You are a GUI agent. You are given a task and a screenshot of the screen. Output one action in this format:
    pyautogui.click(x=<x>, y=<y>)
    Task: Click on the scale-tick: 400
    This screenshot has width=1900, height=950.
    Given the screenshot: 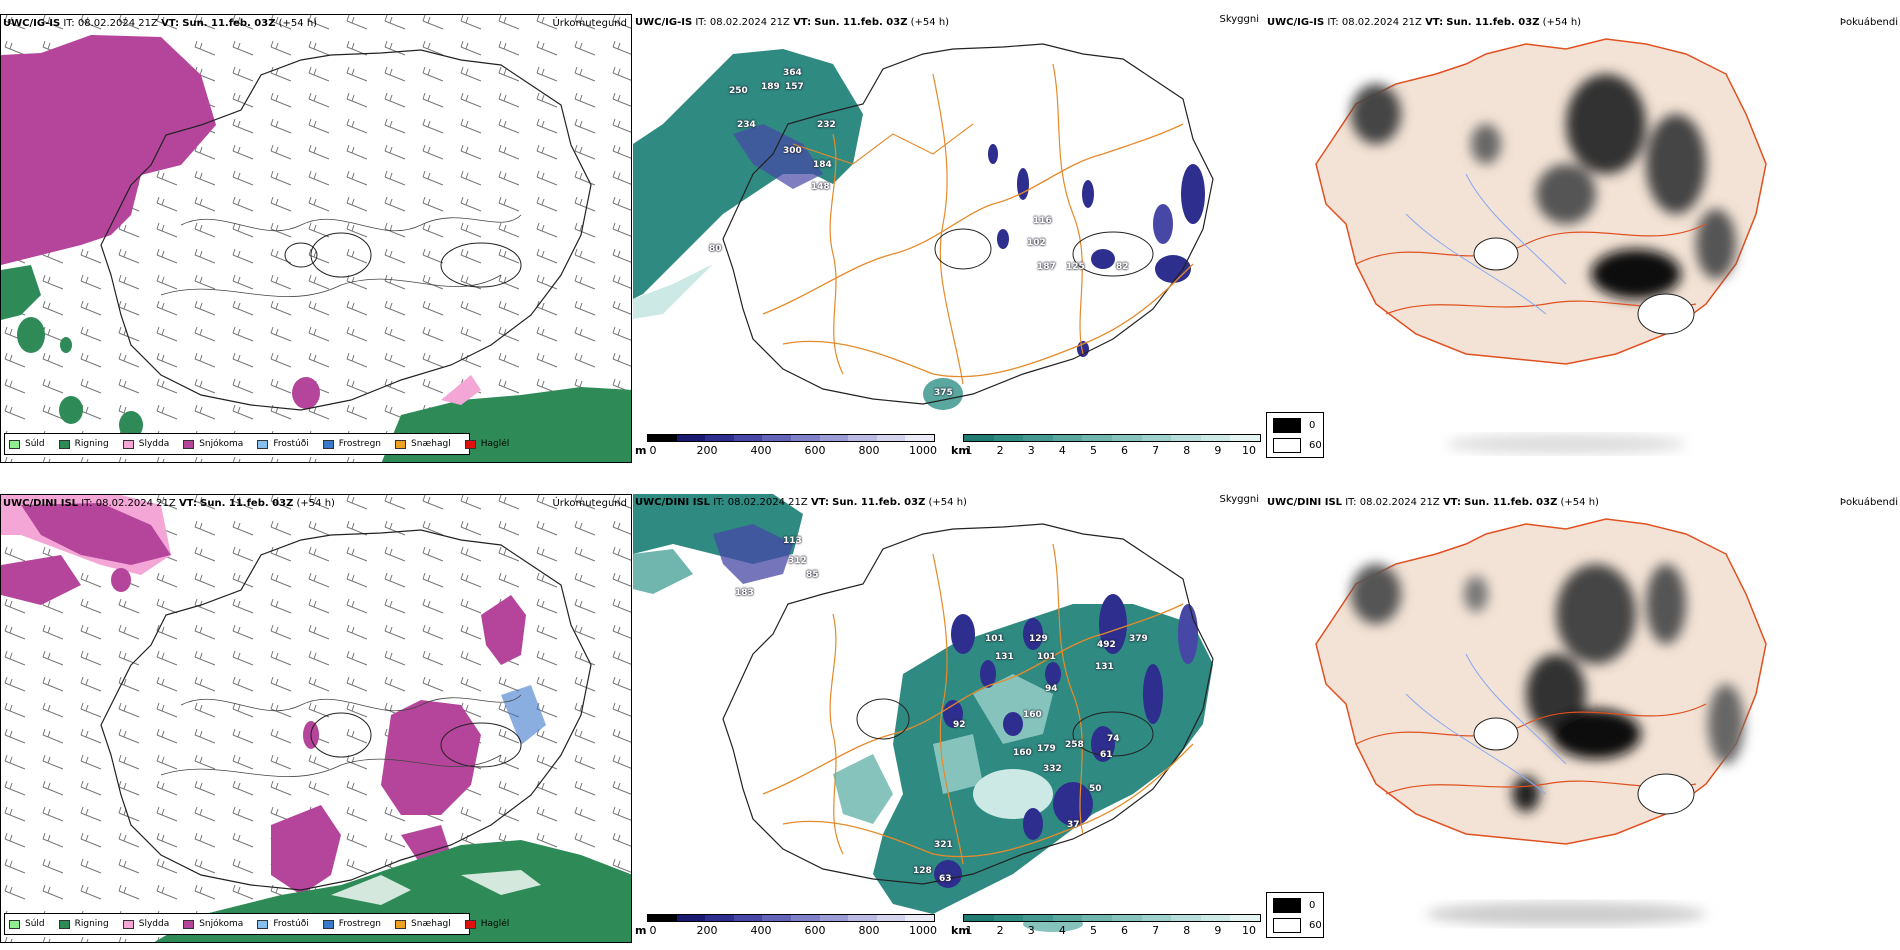 What is the action you would take?
    pyautogui.click(x=761, y=450)
    